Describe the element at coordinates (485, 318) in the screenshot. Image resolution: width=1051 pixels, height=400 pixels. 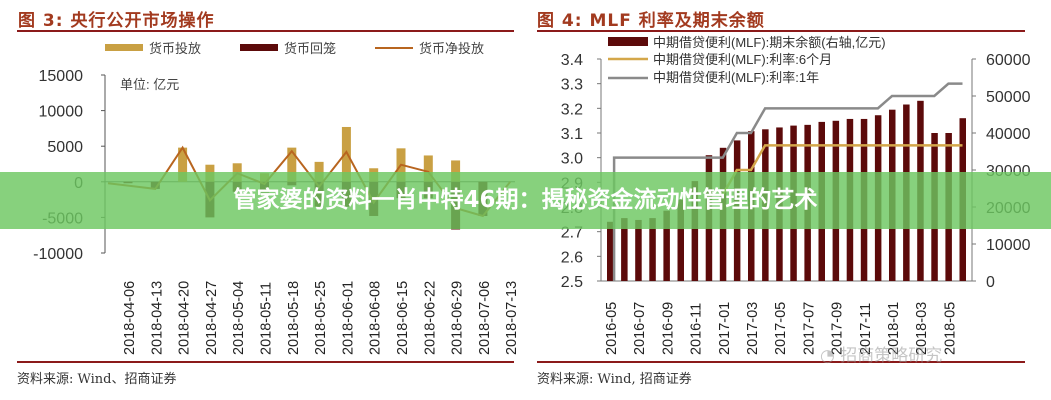
I see `x-tick-label: 2018-07-06` at that location.